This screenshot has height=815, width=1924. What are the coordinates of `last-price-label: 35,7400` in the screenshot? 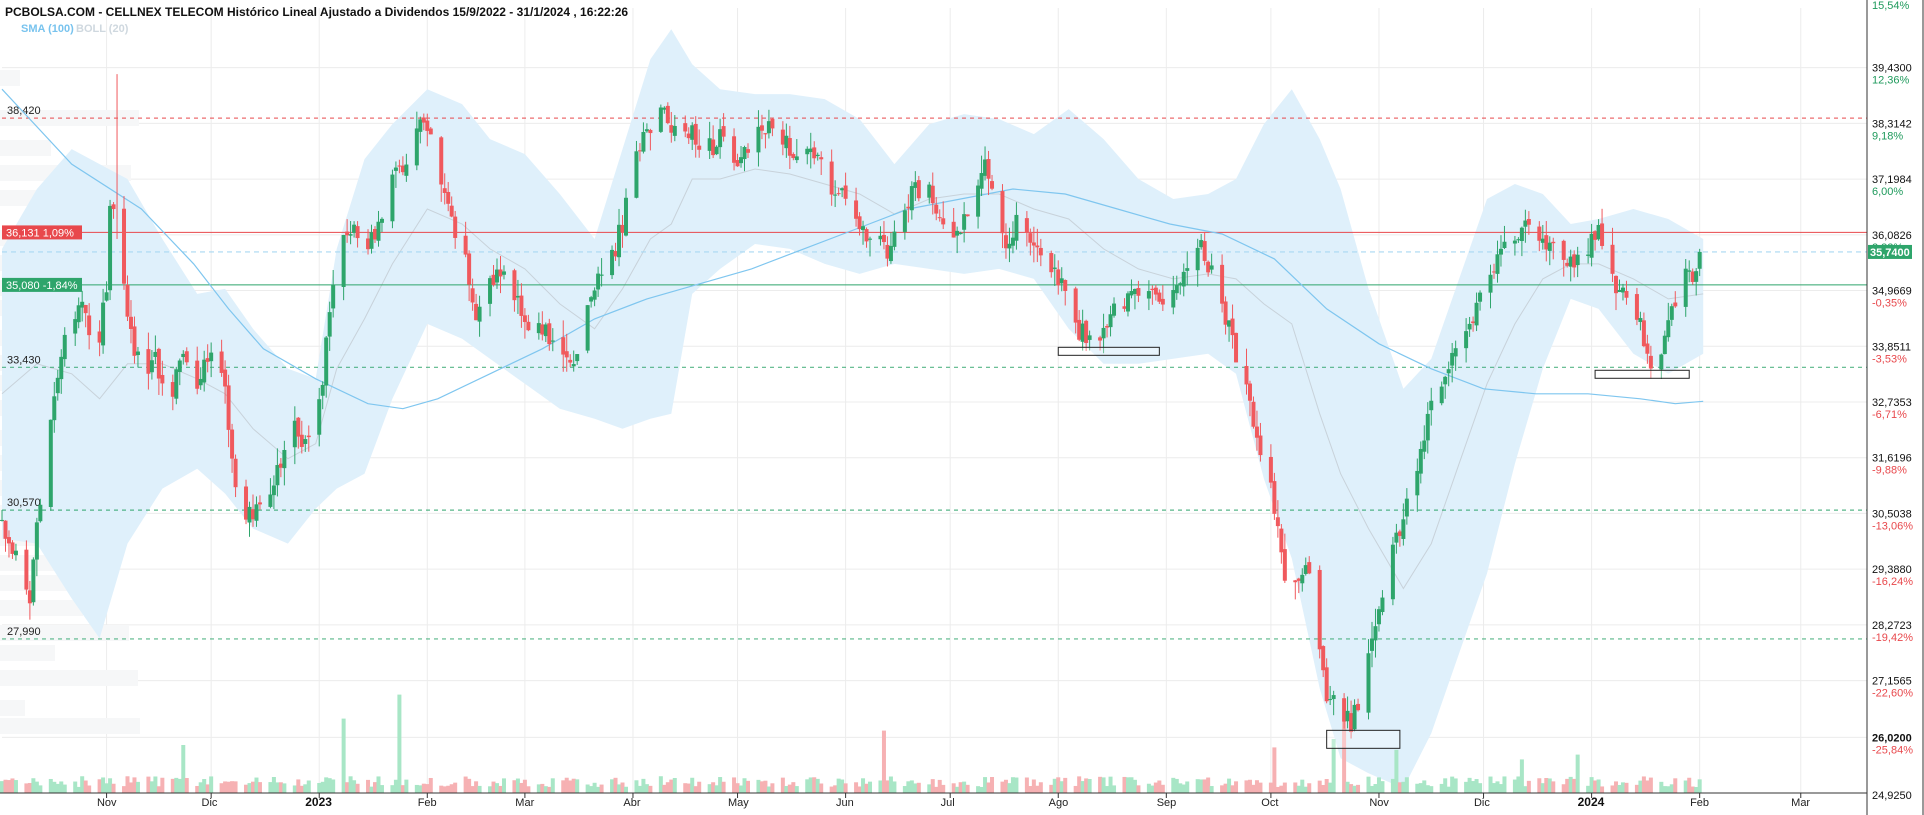 It's located at (1890, 253).